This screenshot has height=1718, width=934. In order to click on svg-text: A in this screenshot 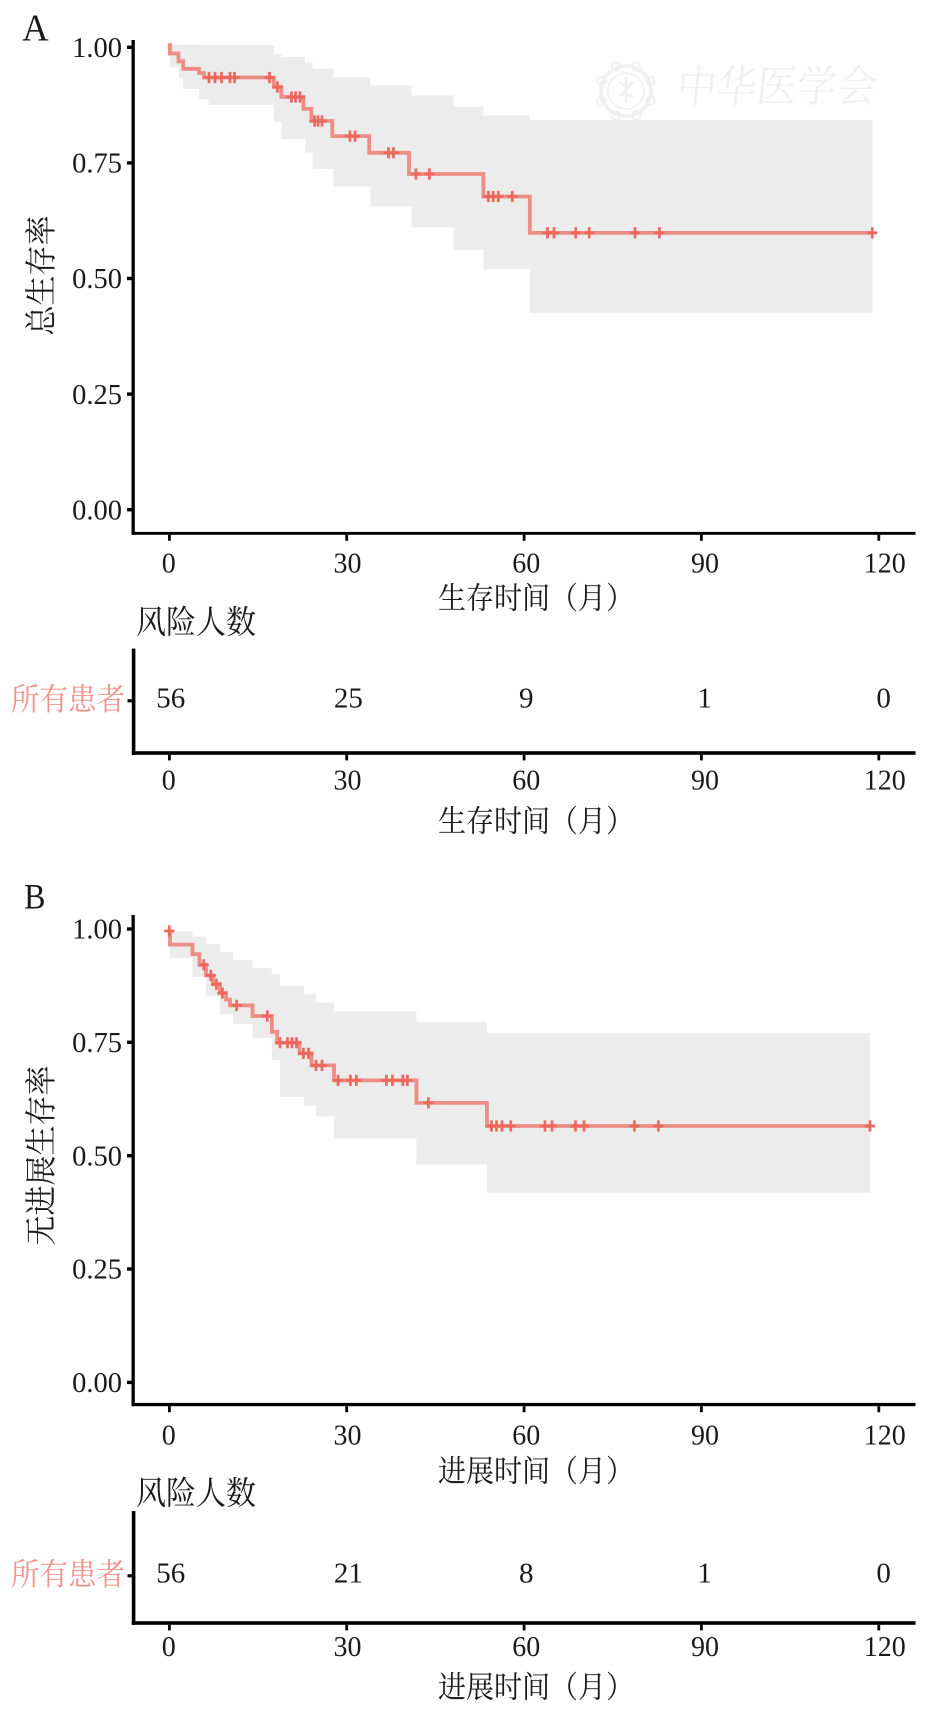, I will do `click(35, 29)`.